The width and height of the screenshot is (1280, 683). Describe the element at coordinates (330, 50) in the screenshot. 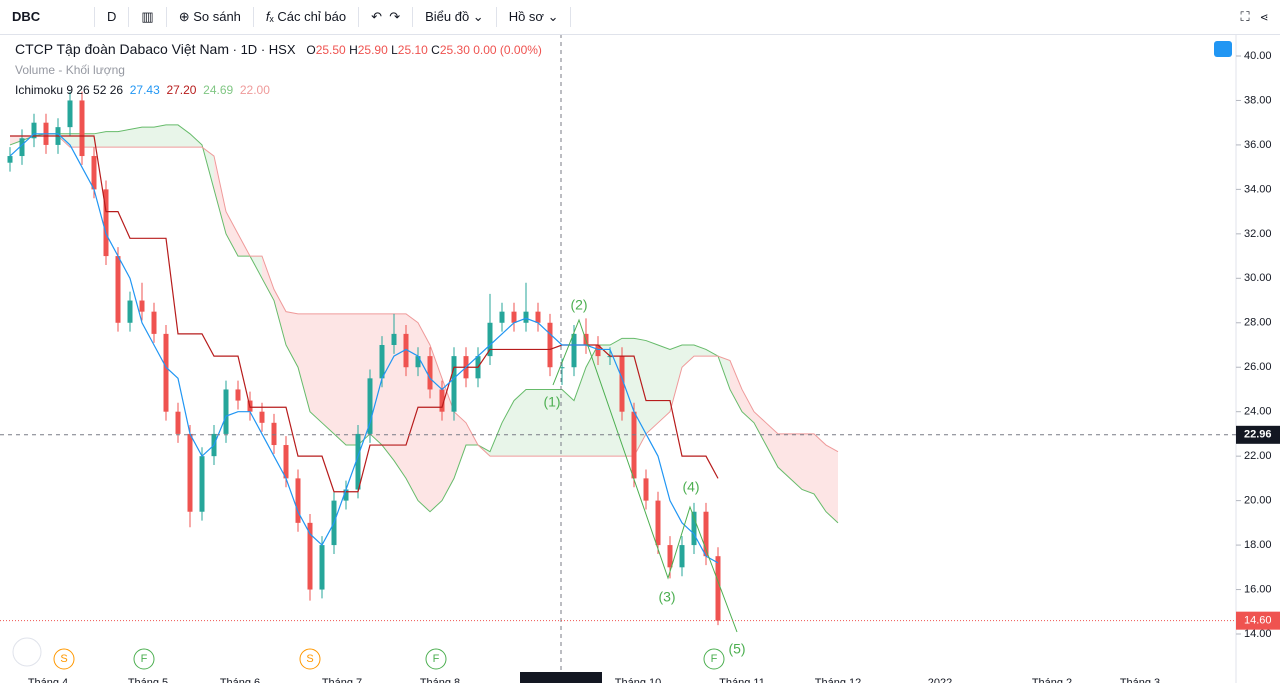

I see `o-val: 25.50` at that location.